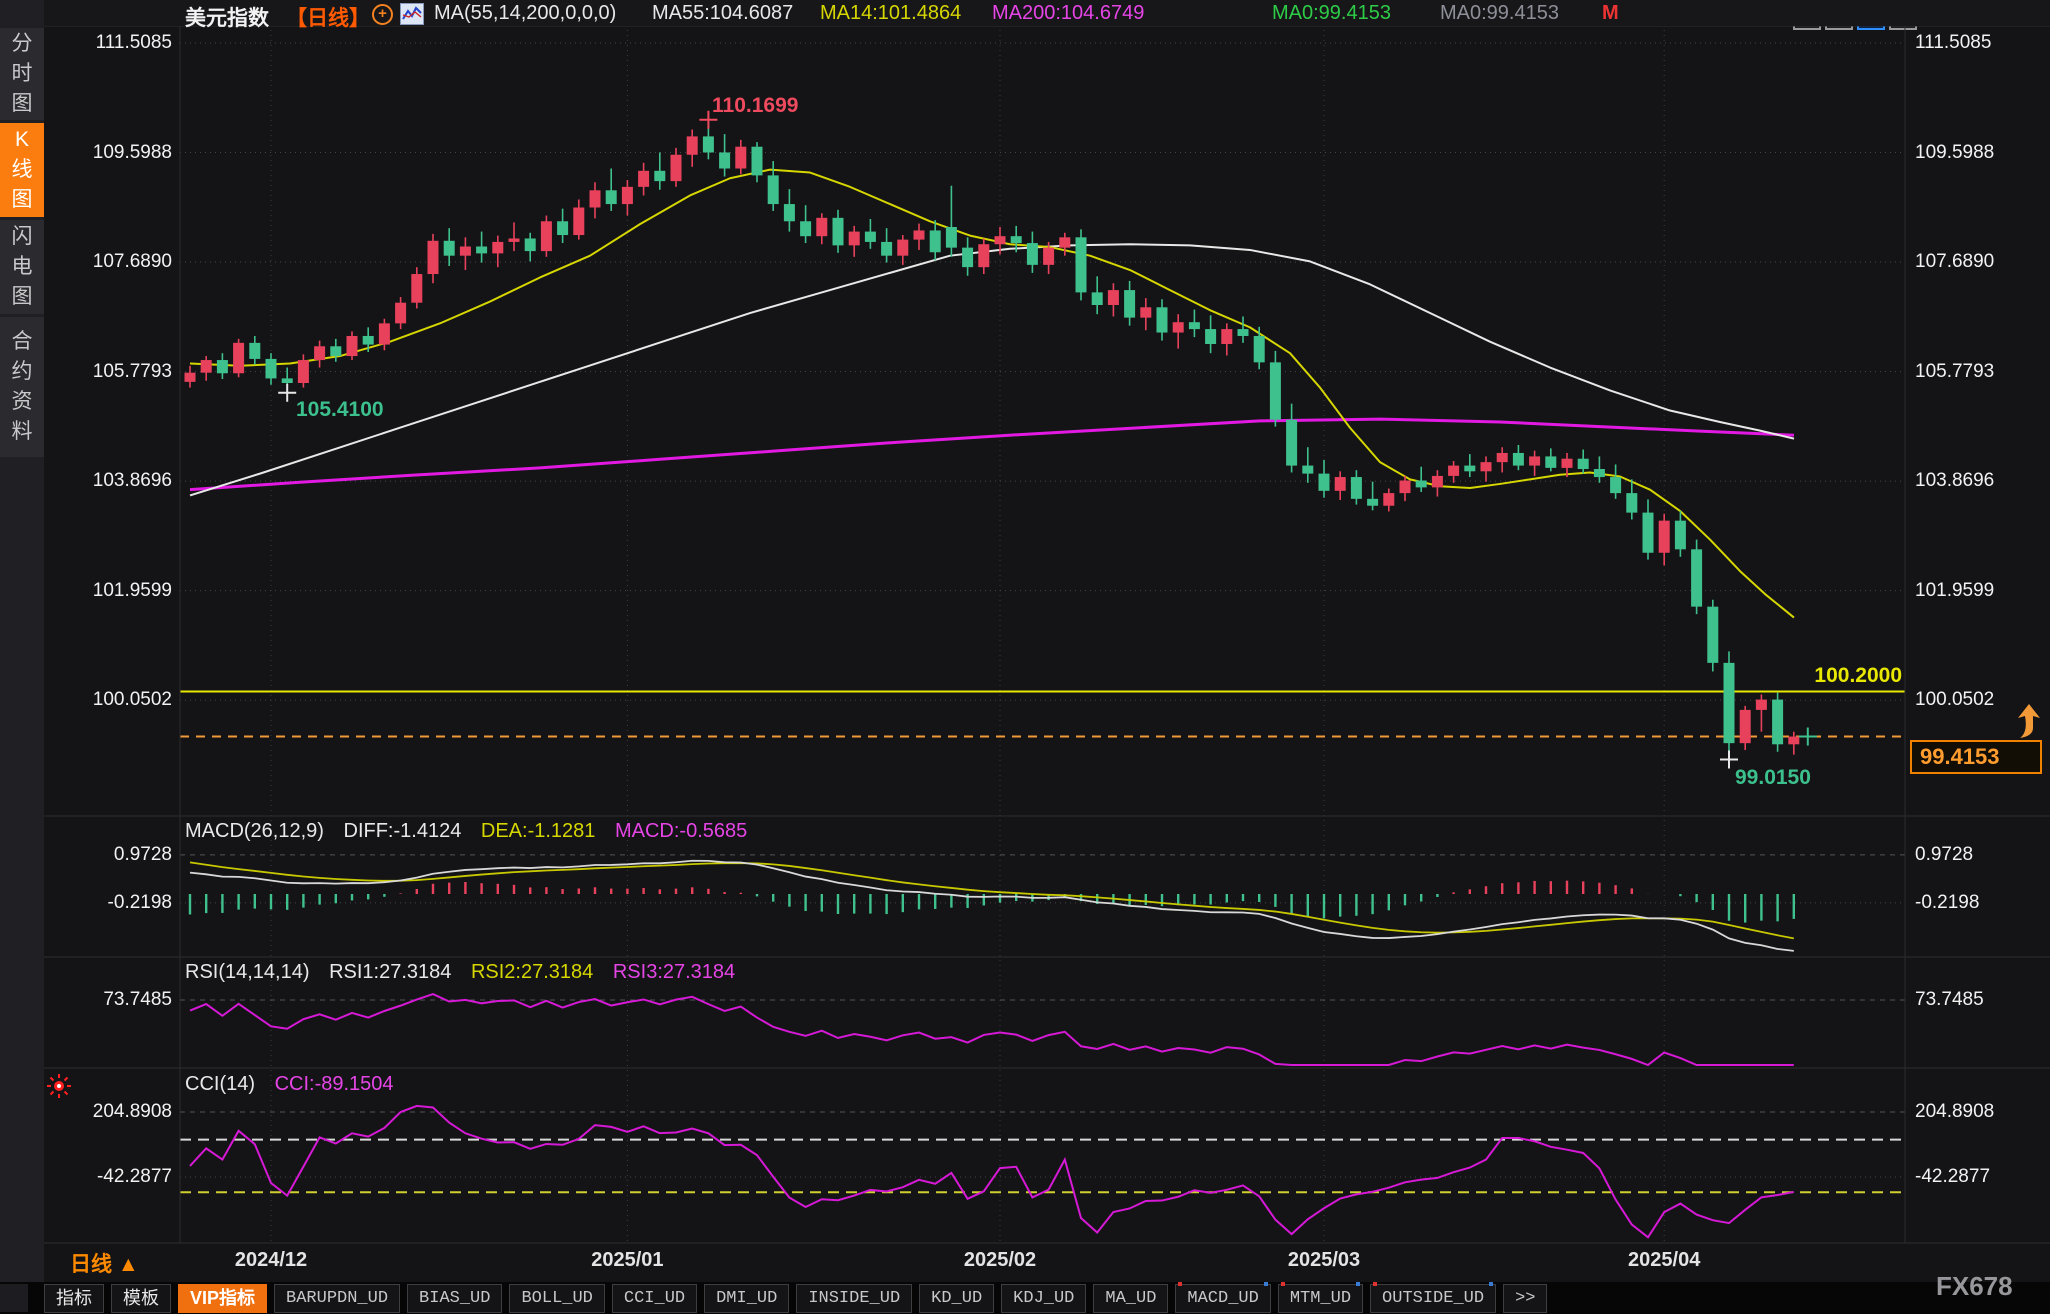 The width and height of the screenshot is (2050, 1314). I want to click on cci-value: CCI:-89.1504, so click(334, 1084).